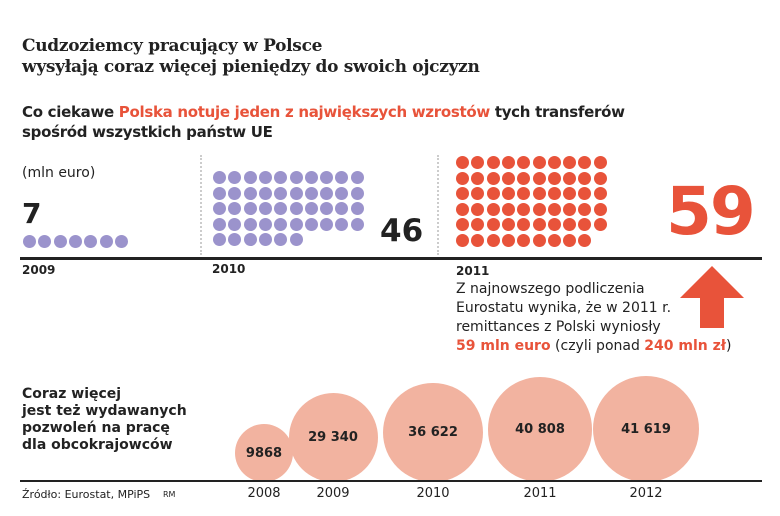 The width and height of the screenshot is (780, 516). Describe the element at coordinates (646, 429) in the screenshot. I see `bubble-value: 41 619` at that location.